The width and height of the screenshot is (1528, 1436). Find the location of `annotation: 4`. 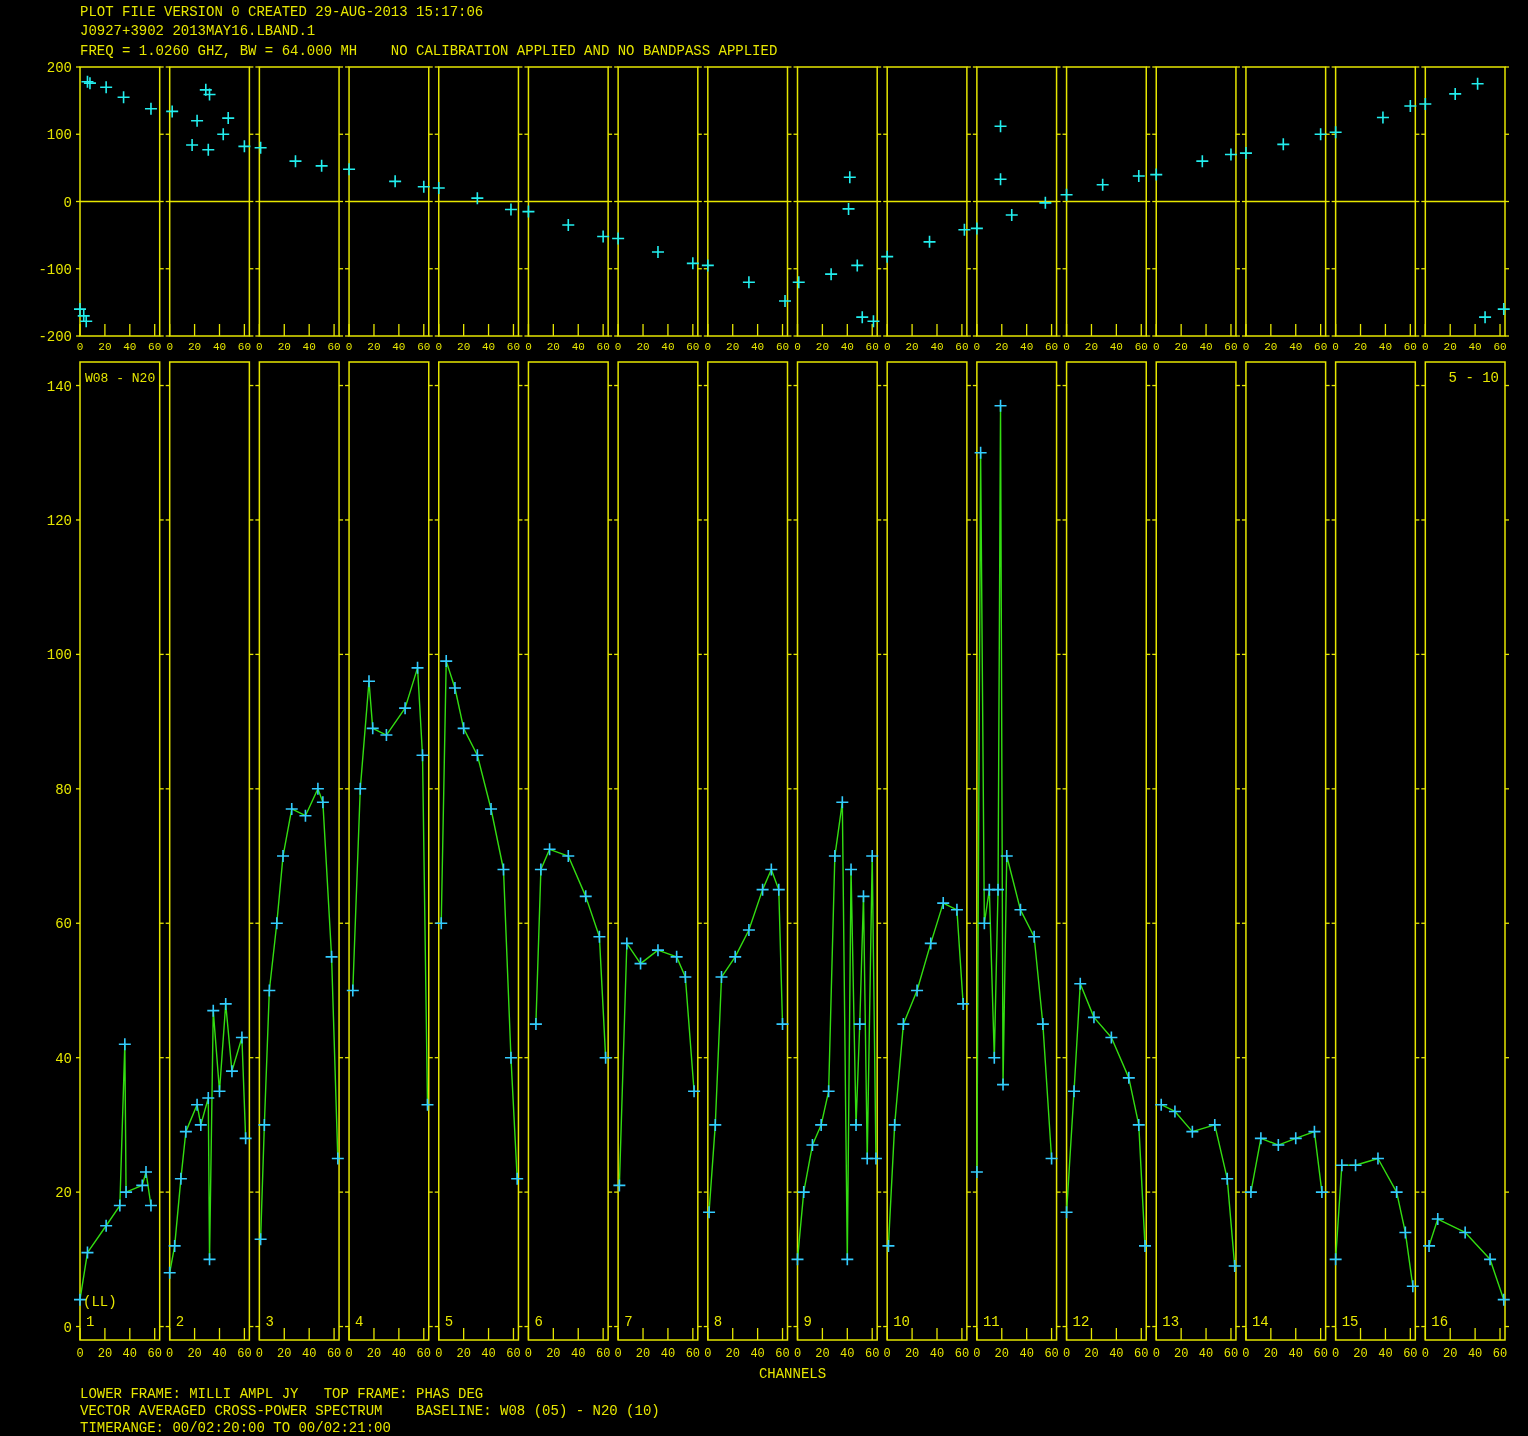

annotation: 4 is located at coordinates (359, 1322).